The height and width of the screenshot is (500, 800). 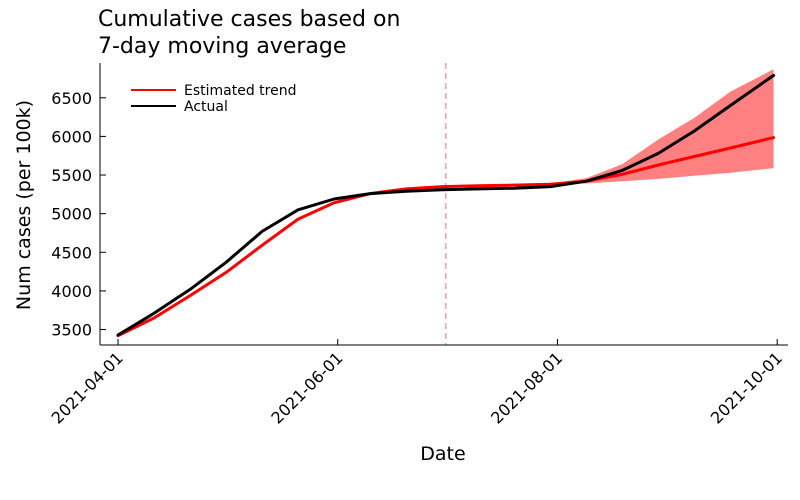 What do you see at coordinates (249, 19) in the screenshot?
I see `chart-title-line-1: Cumulative cases based on` at bounding box center [249, 19].